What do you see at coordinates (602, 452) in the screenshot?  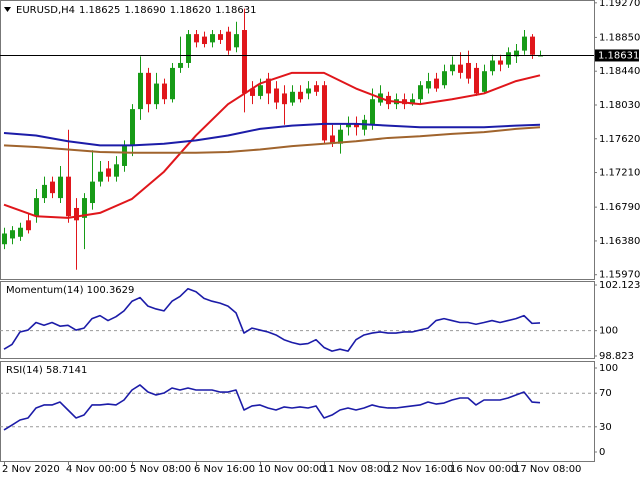 I see `y-tick-label: 0` at bounding box center [602, 452].